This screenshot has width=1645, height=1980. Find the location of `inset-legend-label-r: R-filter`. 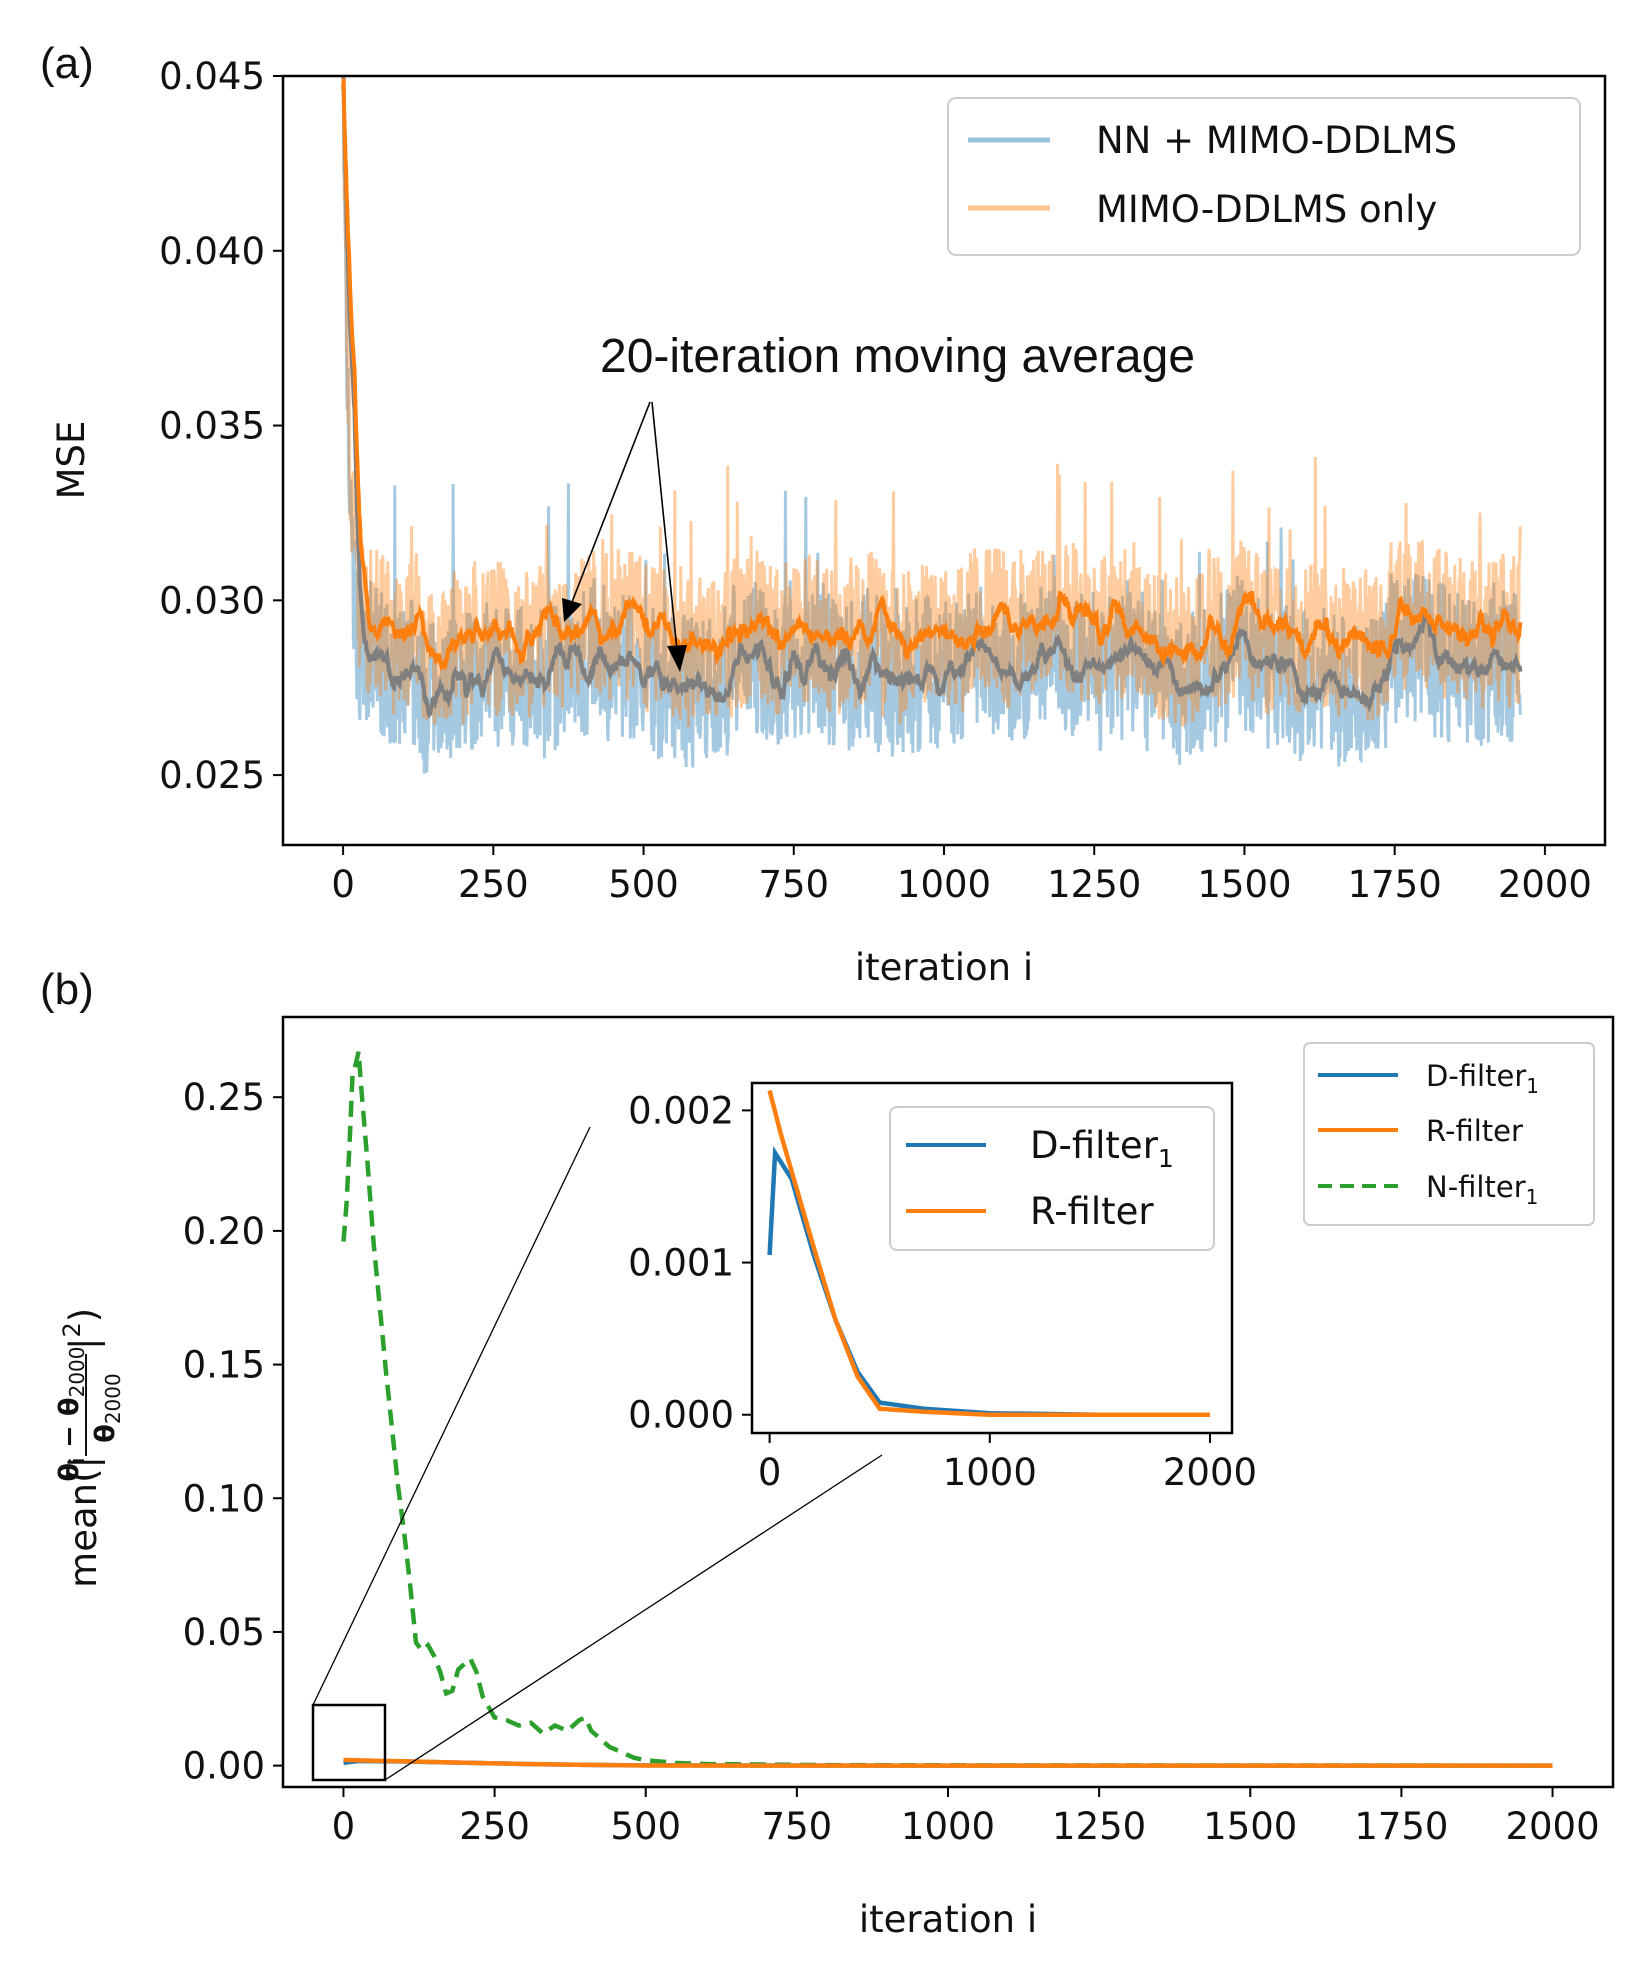

inset-legend-label-r: R-filter is located at coordinates (1092, 1211).